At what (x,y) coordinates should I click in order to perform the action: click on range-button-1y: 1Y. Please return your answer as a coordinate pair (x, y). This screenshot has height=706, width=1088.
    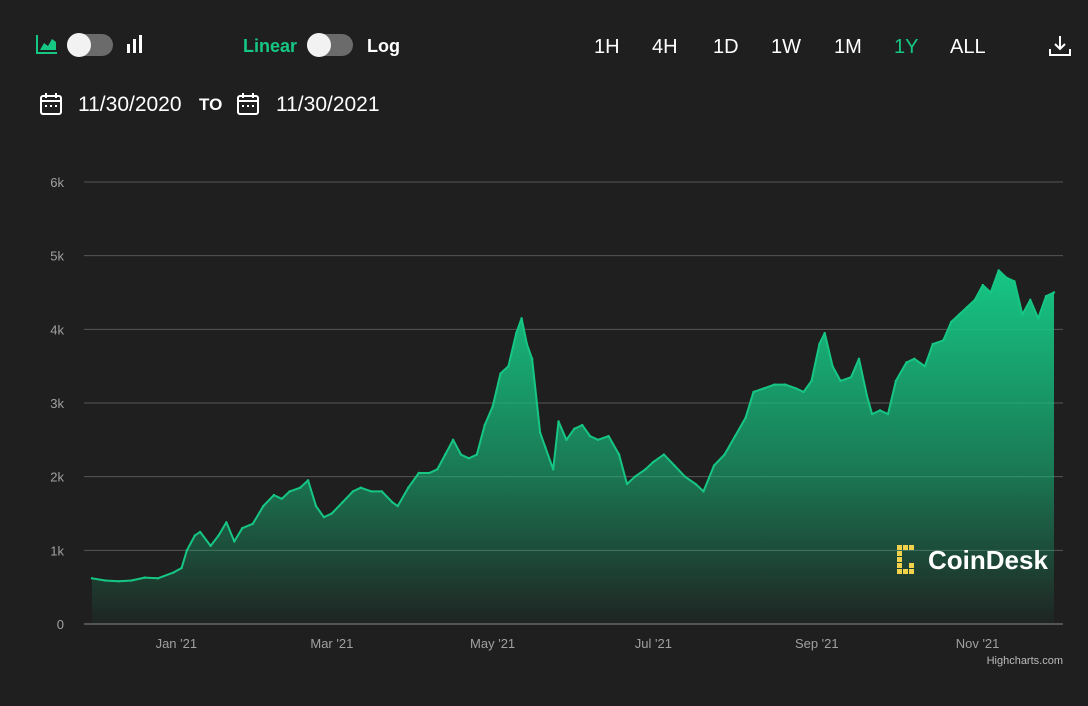
    Looking at the image, I should click on (906, 47).